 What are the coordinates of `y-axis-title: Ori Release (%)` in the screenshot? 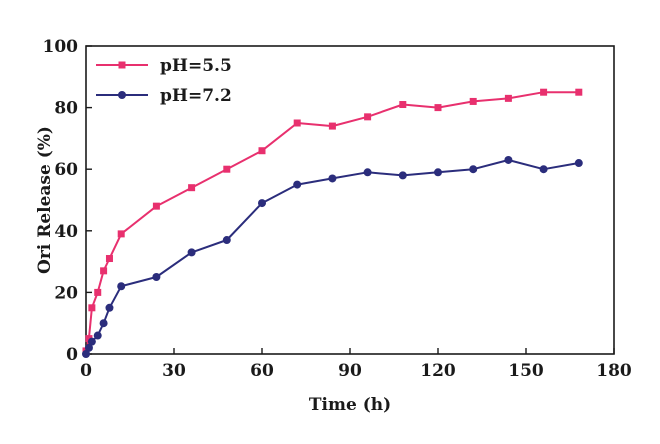 It's located at (45, 200).